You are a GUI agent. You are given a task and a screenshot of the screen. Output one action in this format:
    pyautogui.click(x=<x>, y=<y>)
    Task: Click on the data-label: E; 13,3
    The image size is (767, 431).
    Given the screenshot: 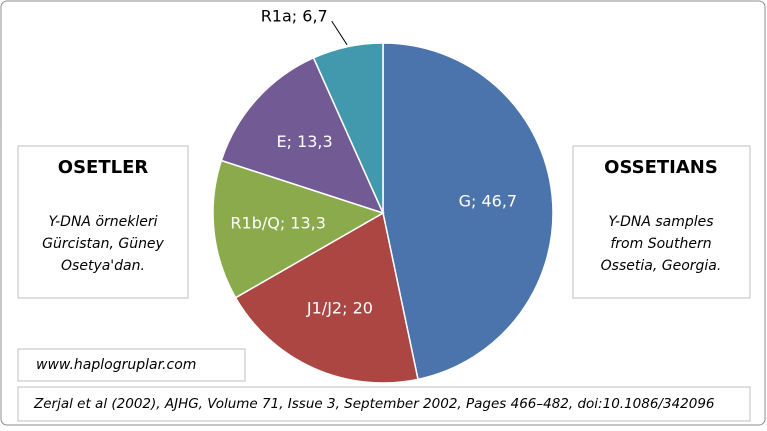 What is the action you would take?
    pyautogui.click(x=304, y=141)
    